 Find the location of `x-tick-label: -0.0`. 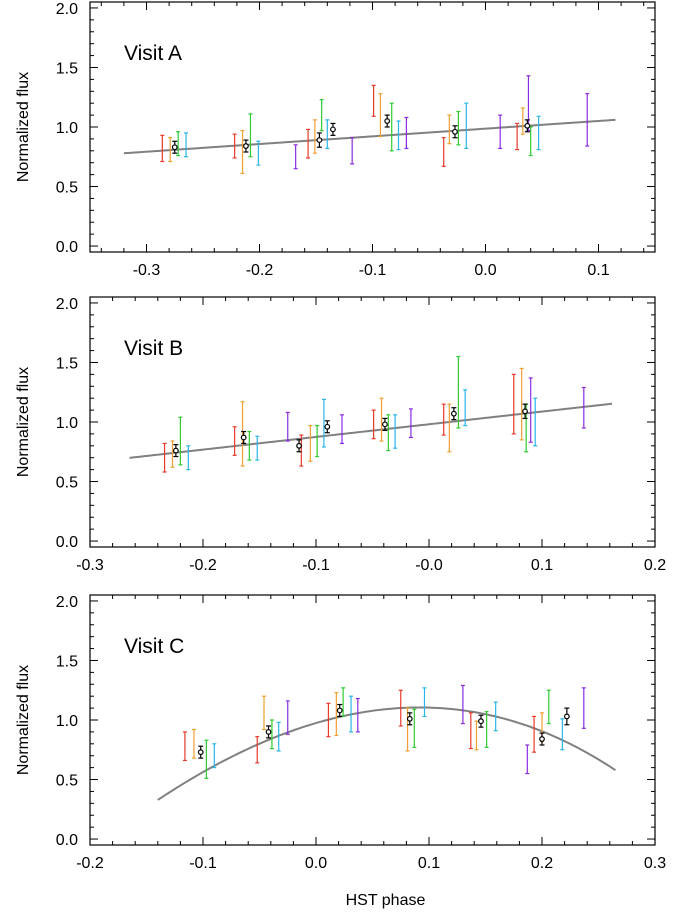

x-tick-label: -0.0 is located at coordinates (429, 565).